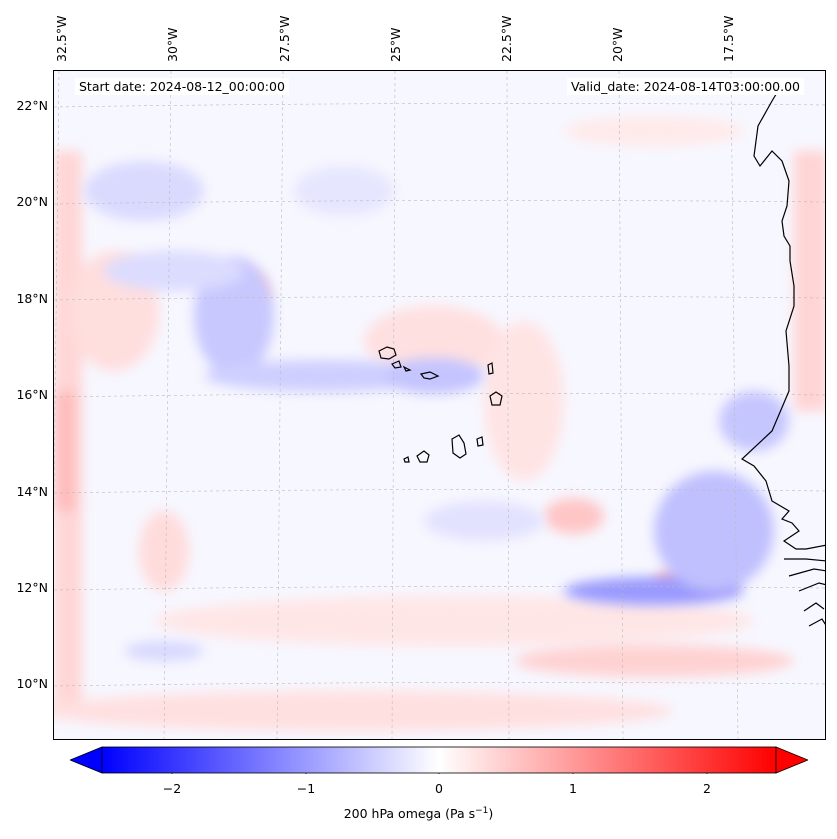  What do you see at coordinates (728, 38) in the screenshot?
I see `lon-label-17-5w: 17.5°W` at bounding box center [728, 38].